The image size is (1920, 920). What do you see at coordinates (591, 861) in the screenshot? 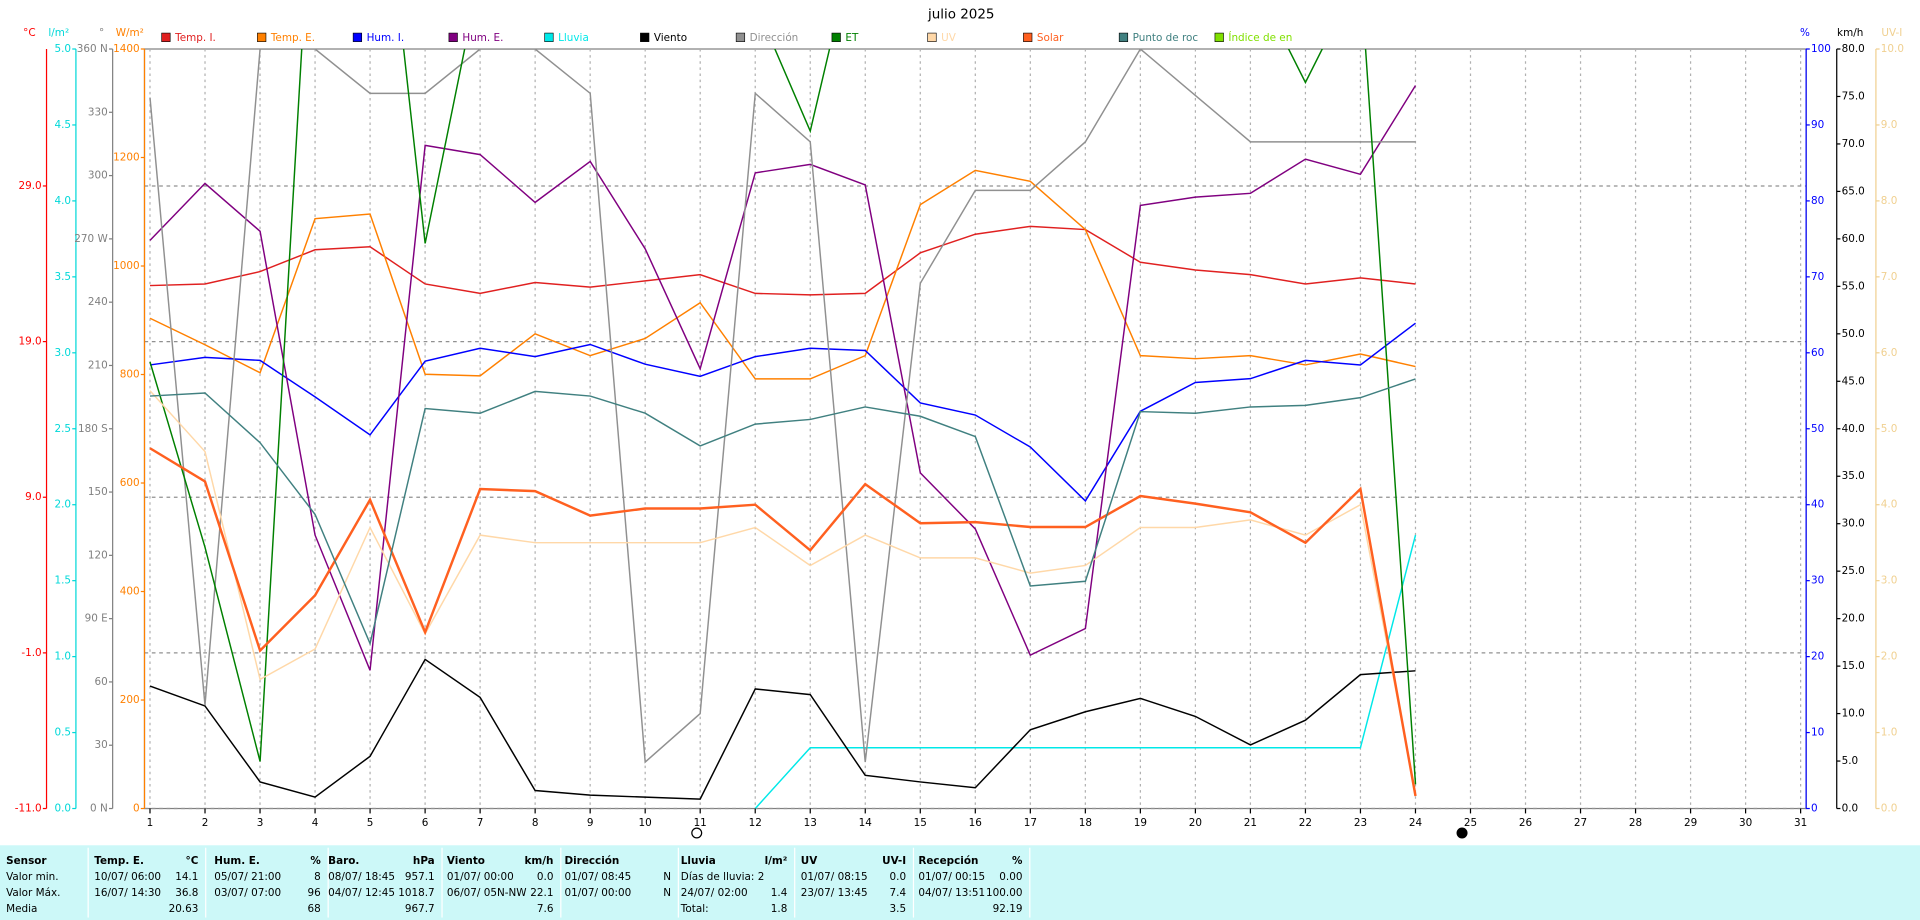
I see `column-header: Dirección` at bounding box center [591, 861].